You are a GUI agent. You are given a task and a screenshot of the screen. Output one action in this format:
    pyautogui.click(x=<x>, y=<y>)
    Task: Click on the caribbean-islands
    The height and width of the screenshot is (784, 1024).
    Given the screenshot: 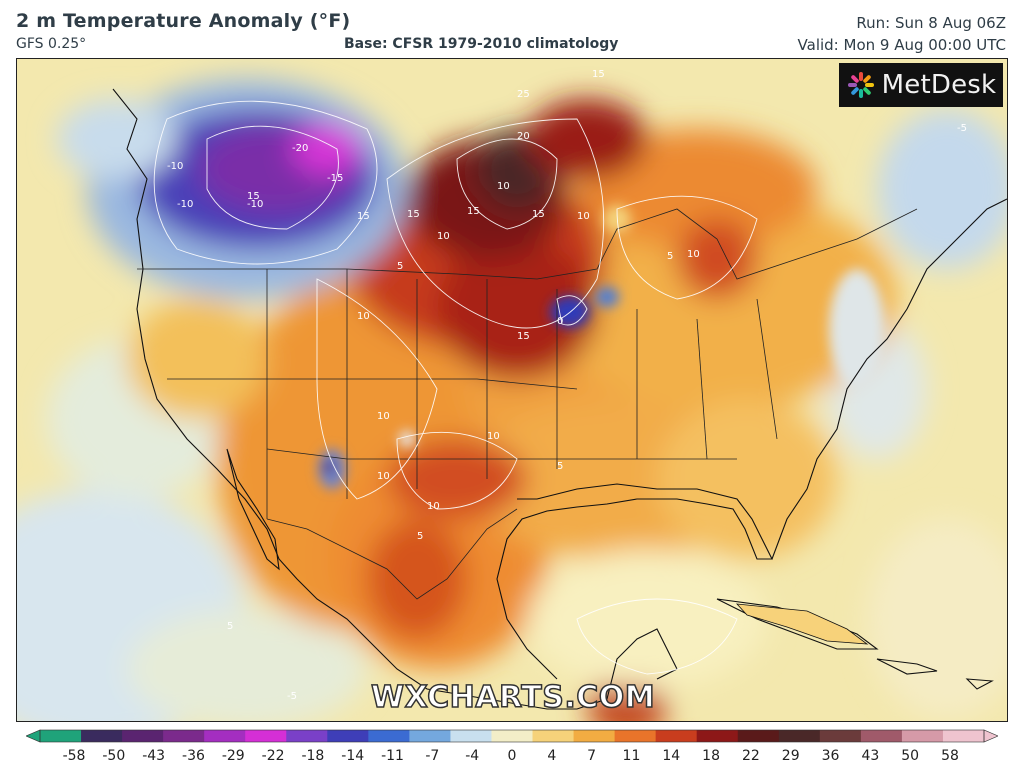 What is the action you would take?
    pyautogui.click(x=802, y=624)
    